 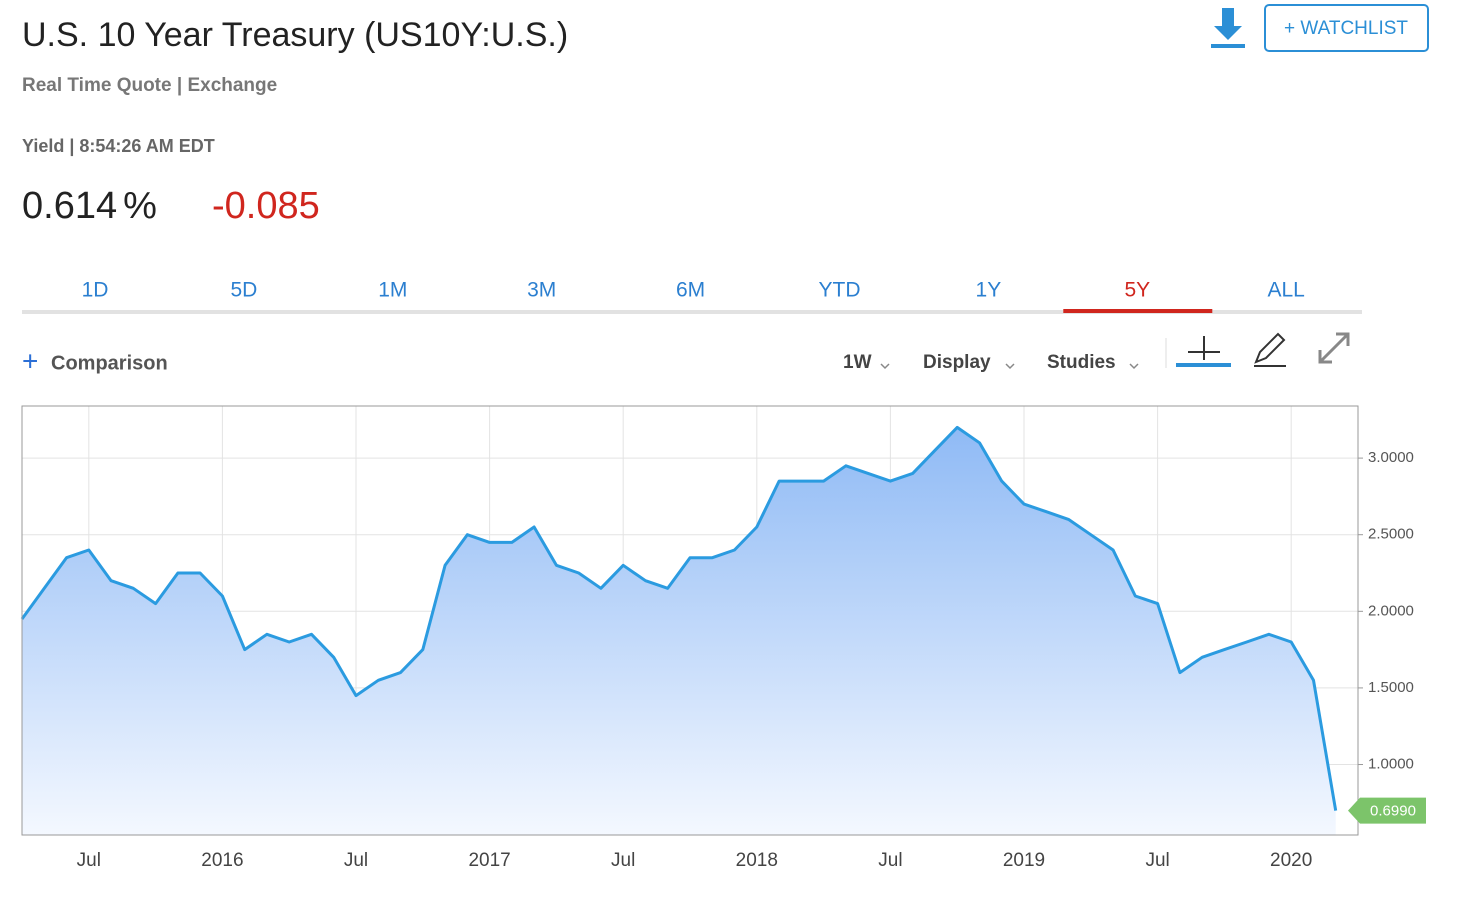 I want to click on y-tick-label: 2.0000, so click(x=1391, y=610).